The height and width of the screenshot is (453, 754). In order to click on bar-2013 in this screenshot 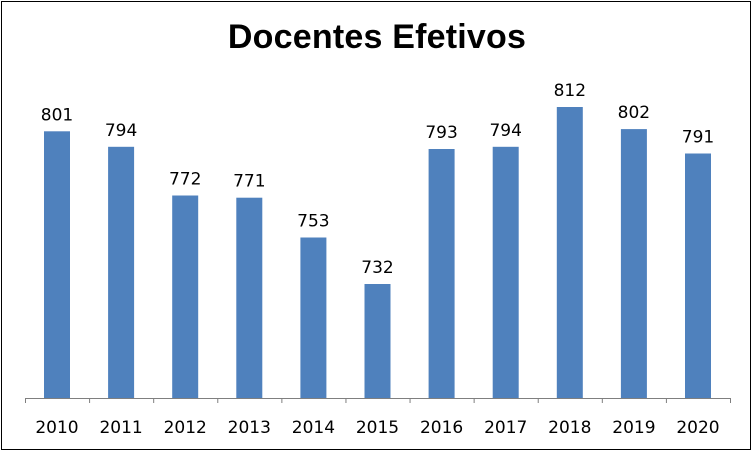, I will do `click(249, 297)`.